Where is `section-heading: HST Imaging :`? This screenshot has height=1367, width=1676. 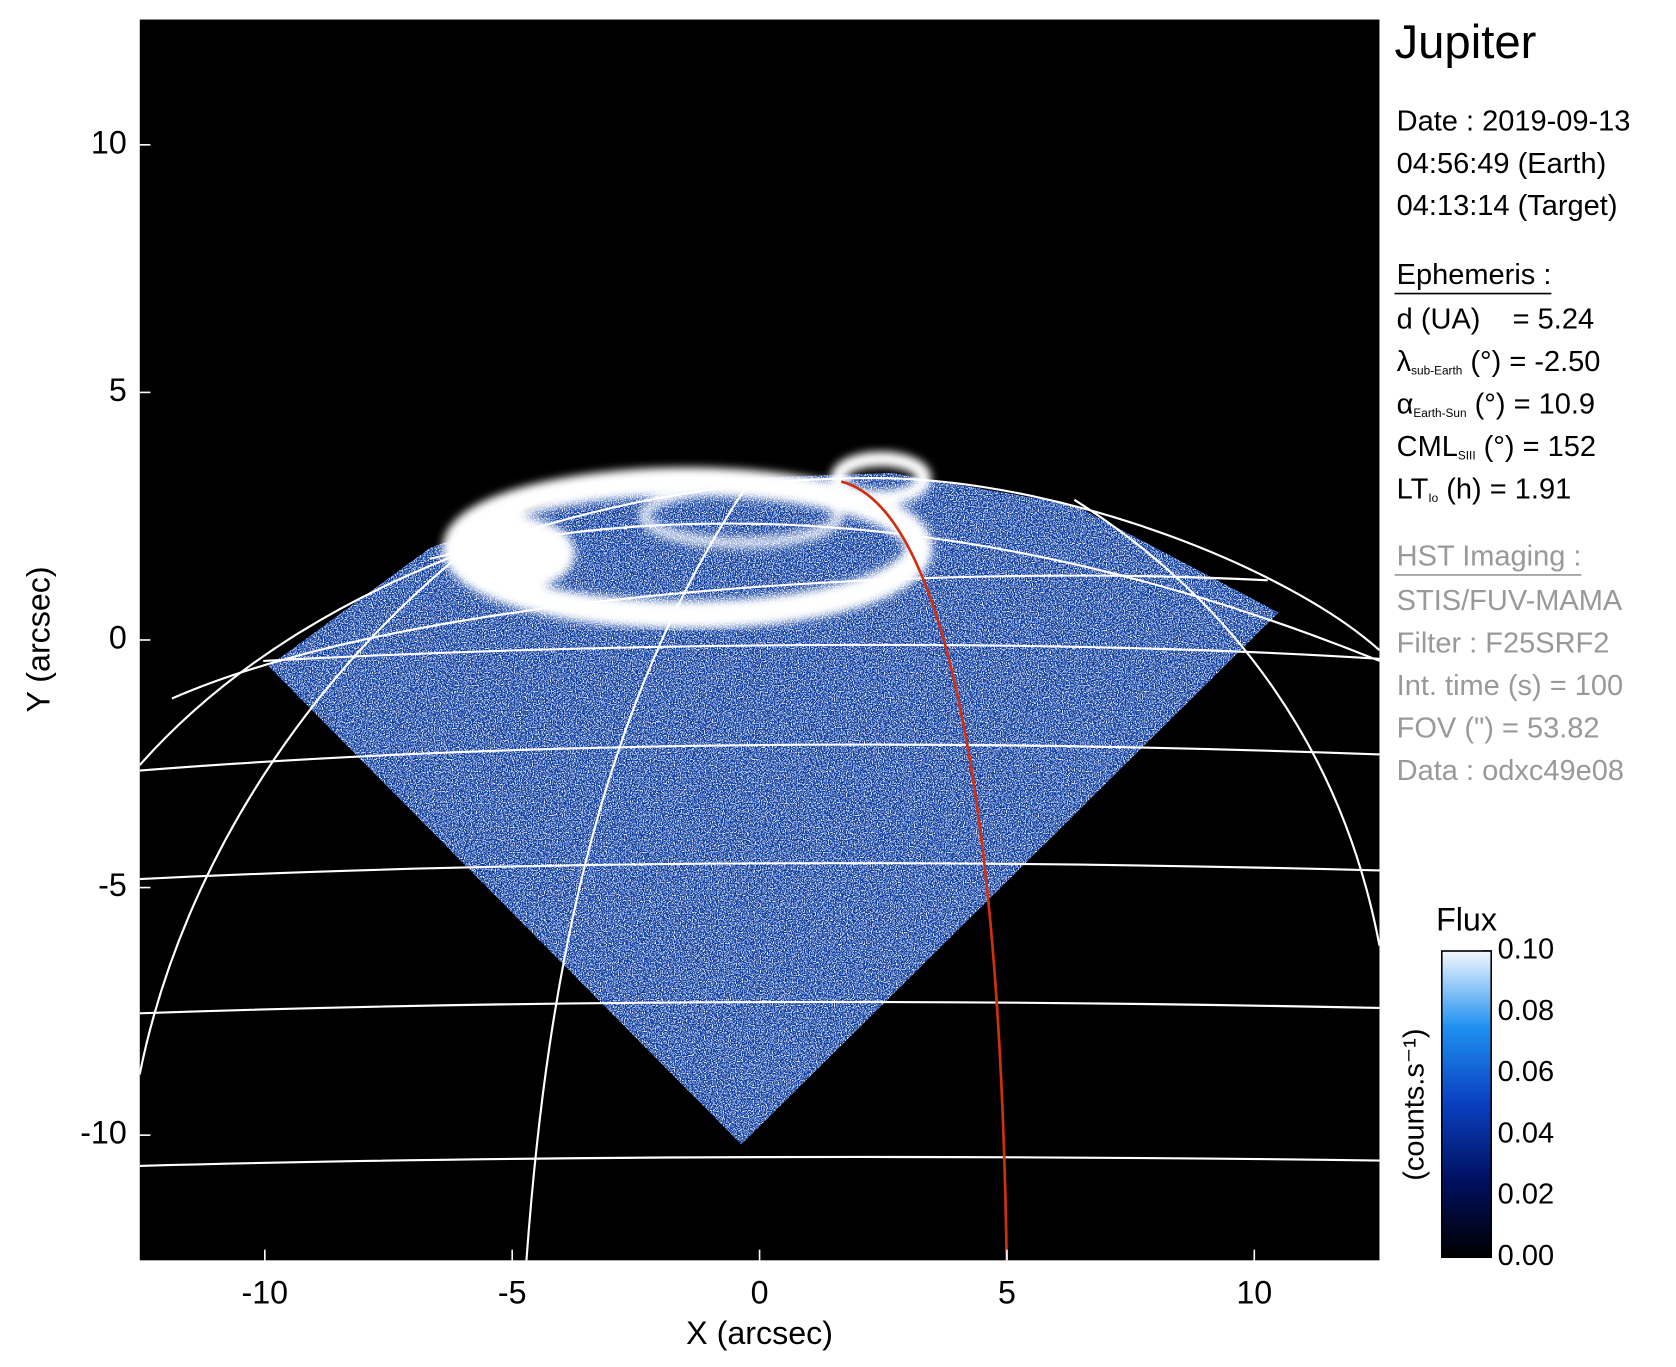 section-heading: HST Imaging : is located at coordinates (1489, 556).